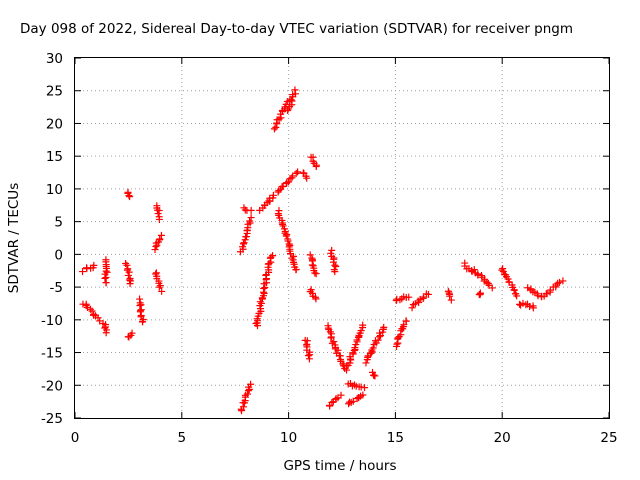 The width and height of the screenshot is (640, 480). I want to click on y-tick-label: 25, so click(54, 92).